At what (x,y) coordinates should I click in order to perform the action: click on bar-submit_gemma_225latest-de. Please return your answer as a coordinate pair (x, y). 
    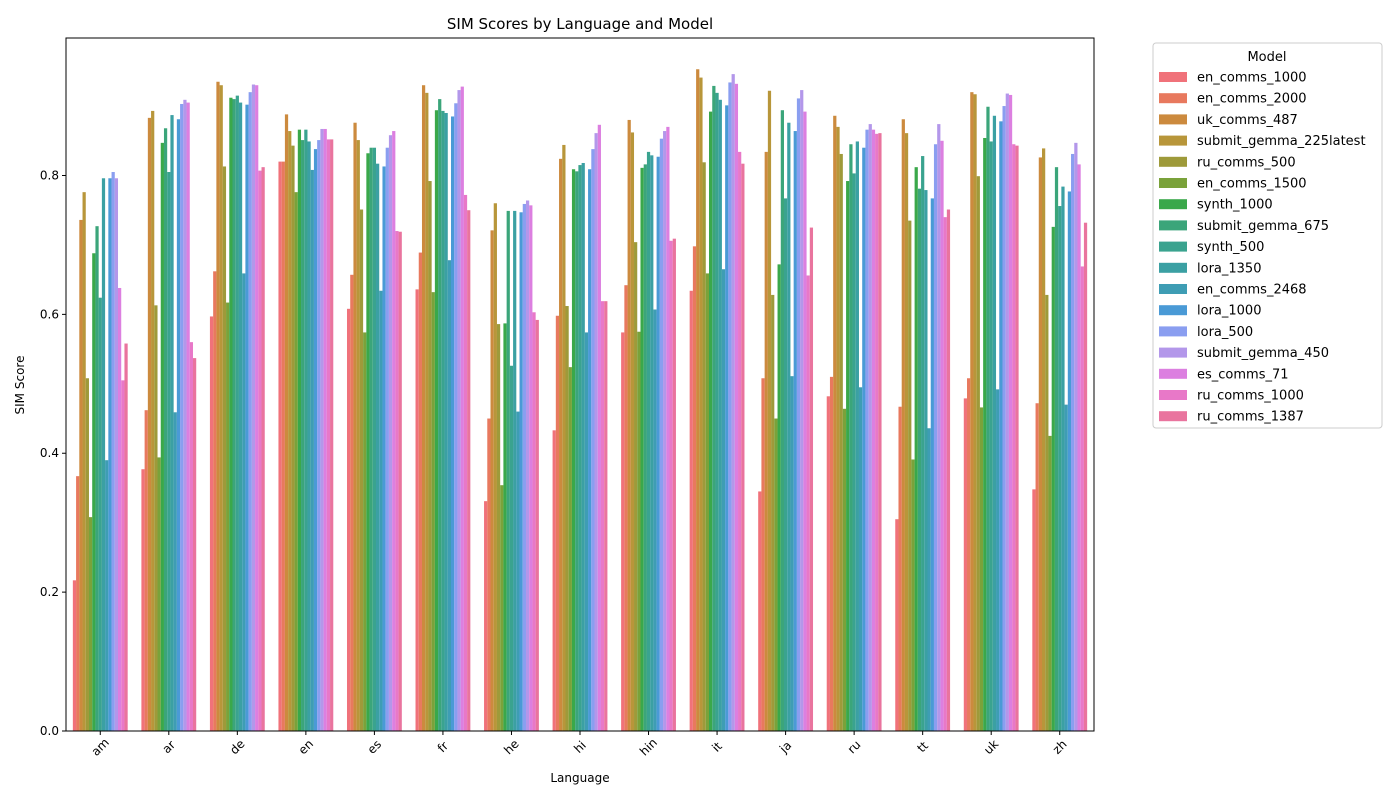
    Looking at the image, I should click on (221, 408).